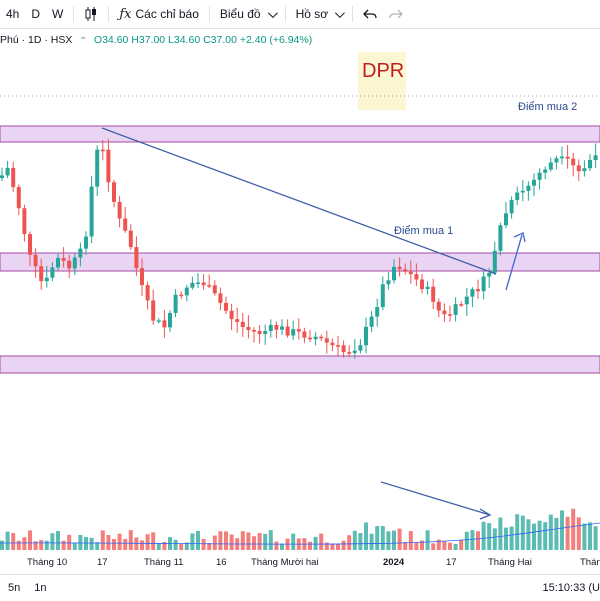 The width and height of the screenshot is (600, 601). I want to click on chart-type-menu-button: Biểu đồ, so click(247, 14).